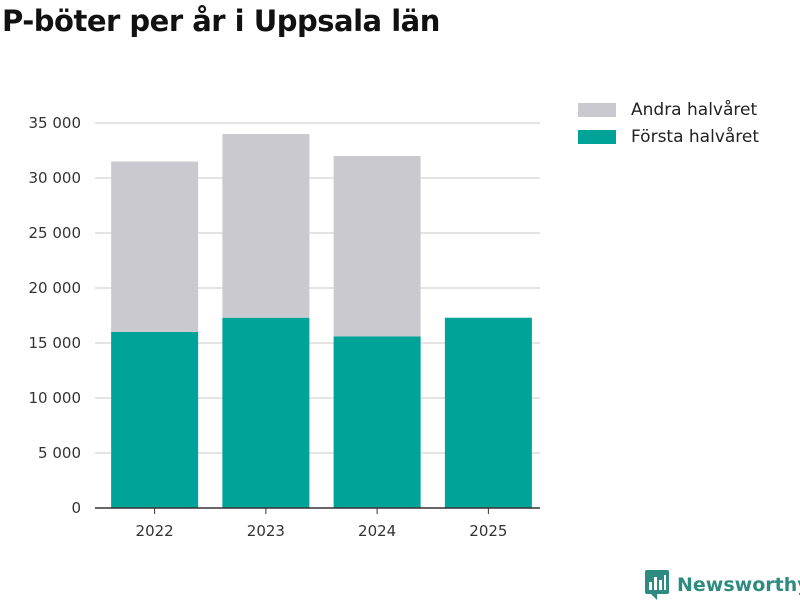 The width and height of the screenshot is (800, 600). What do you see at coordinates (155, 531) in the screenshot?
I see `x-tick-label: 2022` at bounding box center [155, 531].